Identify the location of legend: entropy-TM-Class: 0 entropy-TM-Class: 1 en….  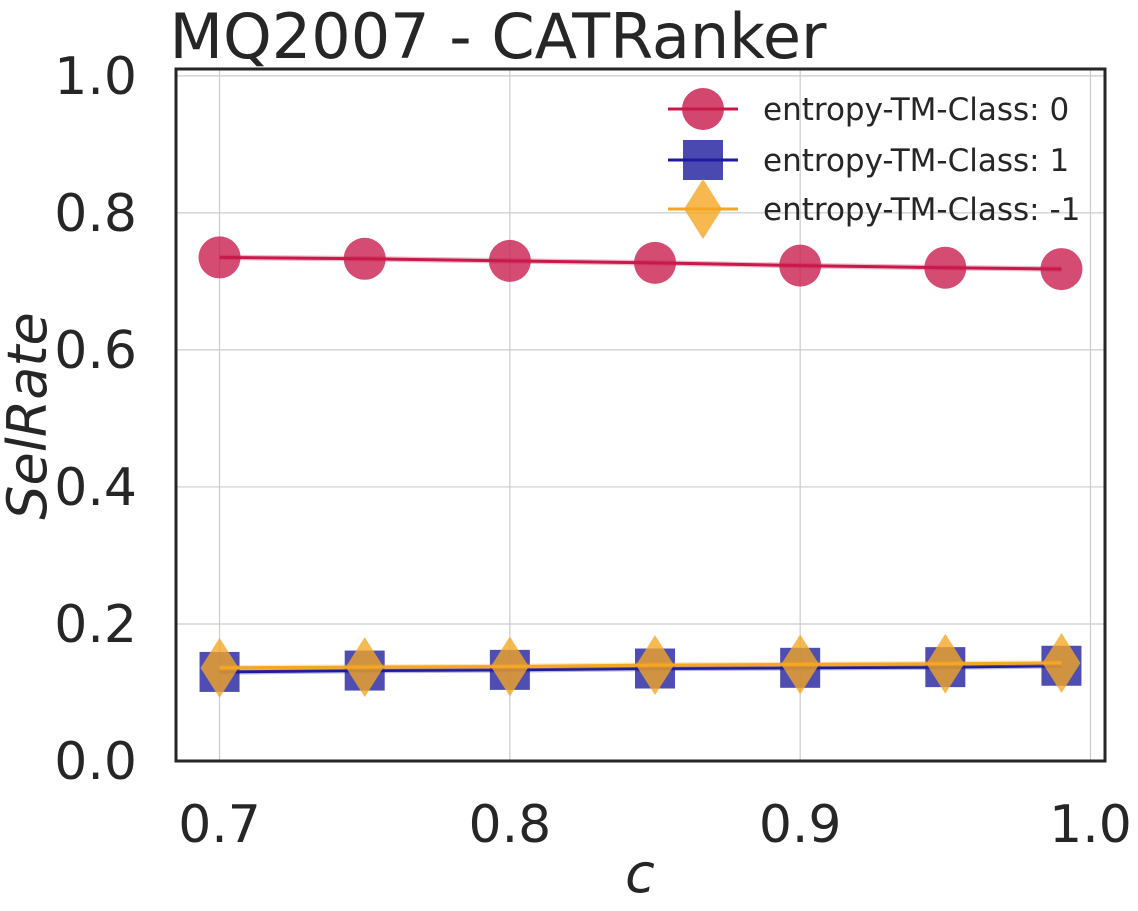
(874, 163).